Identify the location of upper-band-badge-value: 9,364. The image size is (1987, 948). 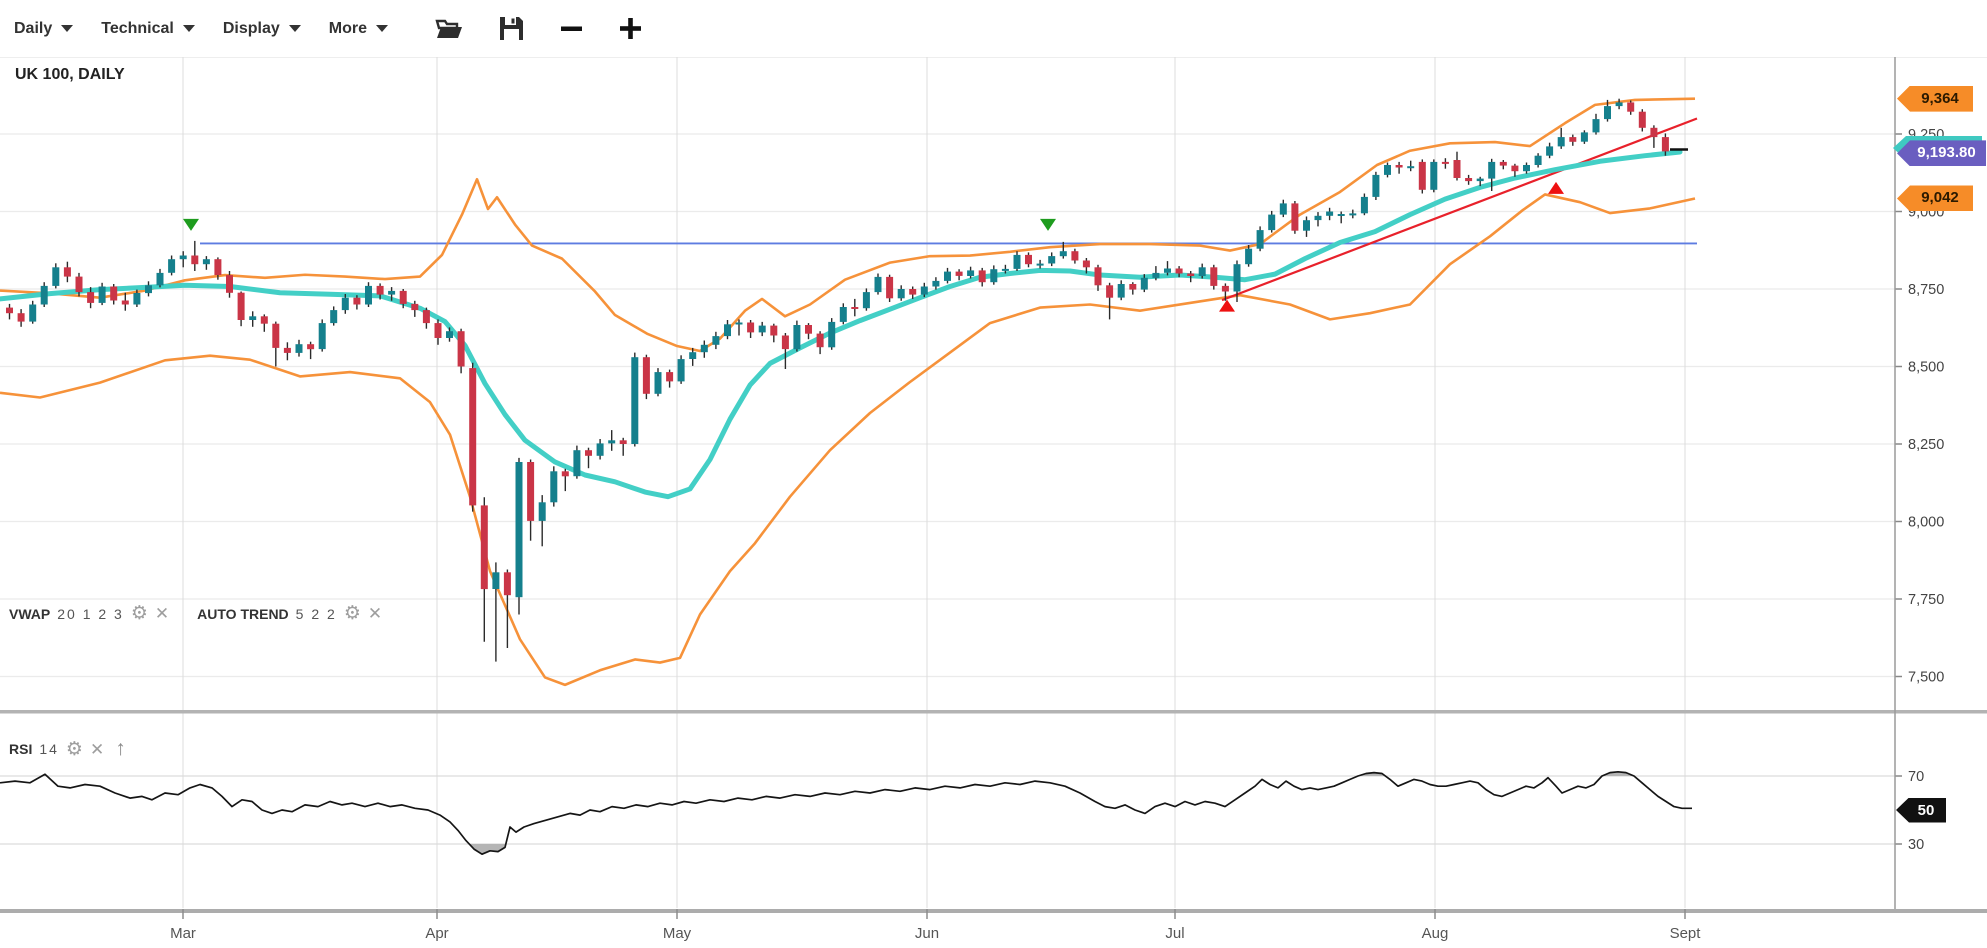
(1940, 98).